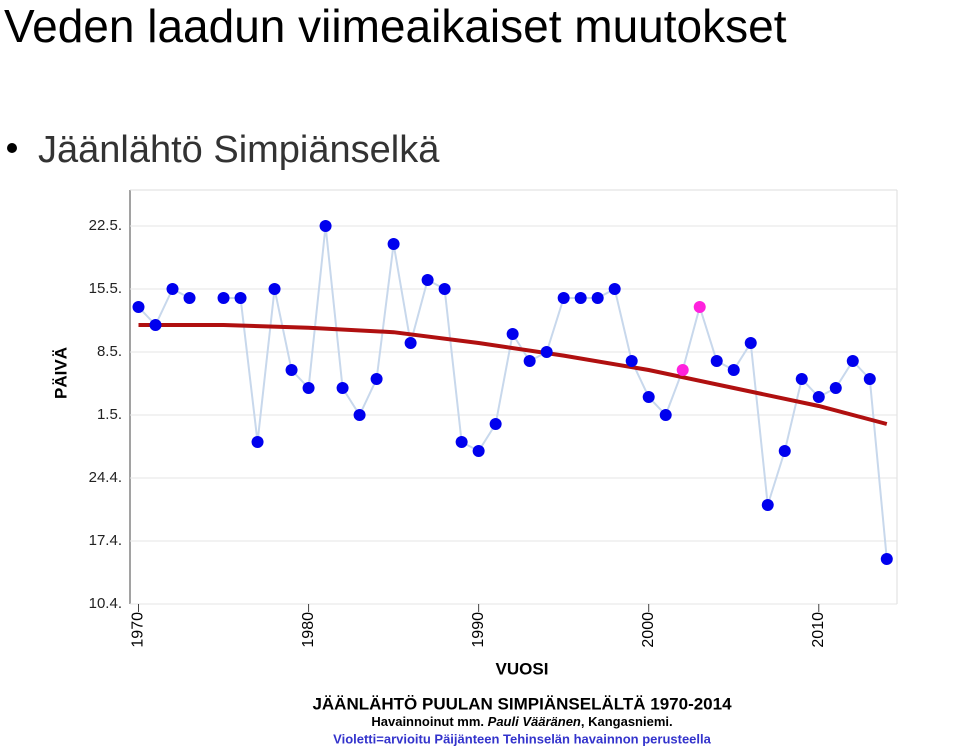  I want to click on trend-line, so click(513, 374).